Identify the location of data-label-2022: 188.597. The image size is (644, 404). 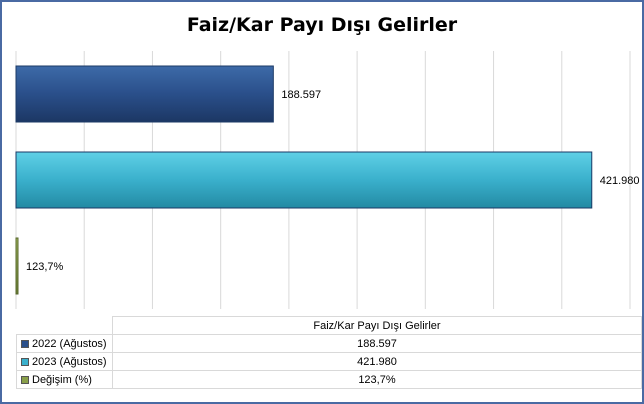
(301, 95).